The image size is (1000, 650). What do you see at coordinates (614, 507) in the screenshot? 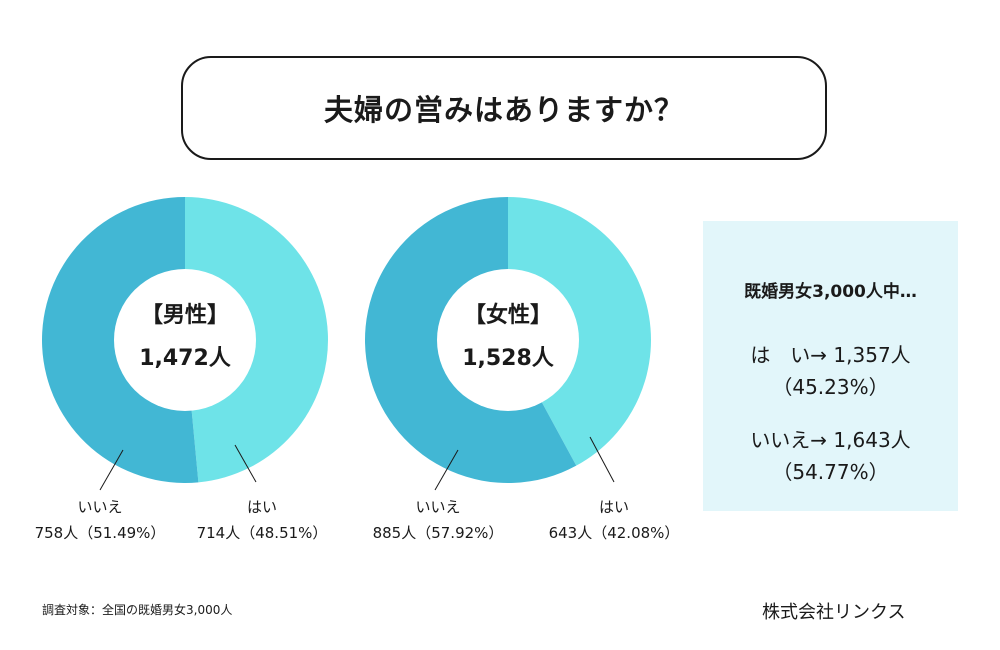
I see `female-yes-label: はい` at bounding box center [614, 507].